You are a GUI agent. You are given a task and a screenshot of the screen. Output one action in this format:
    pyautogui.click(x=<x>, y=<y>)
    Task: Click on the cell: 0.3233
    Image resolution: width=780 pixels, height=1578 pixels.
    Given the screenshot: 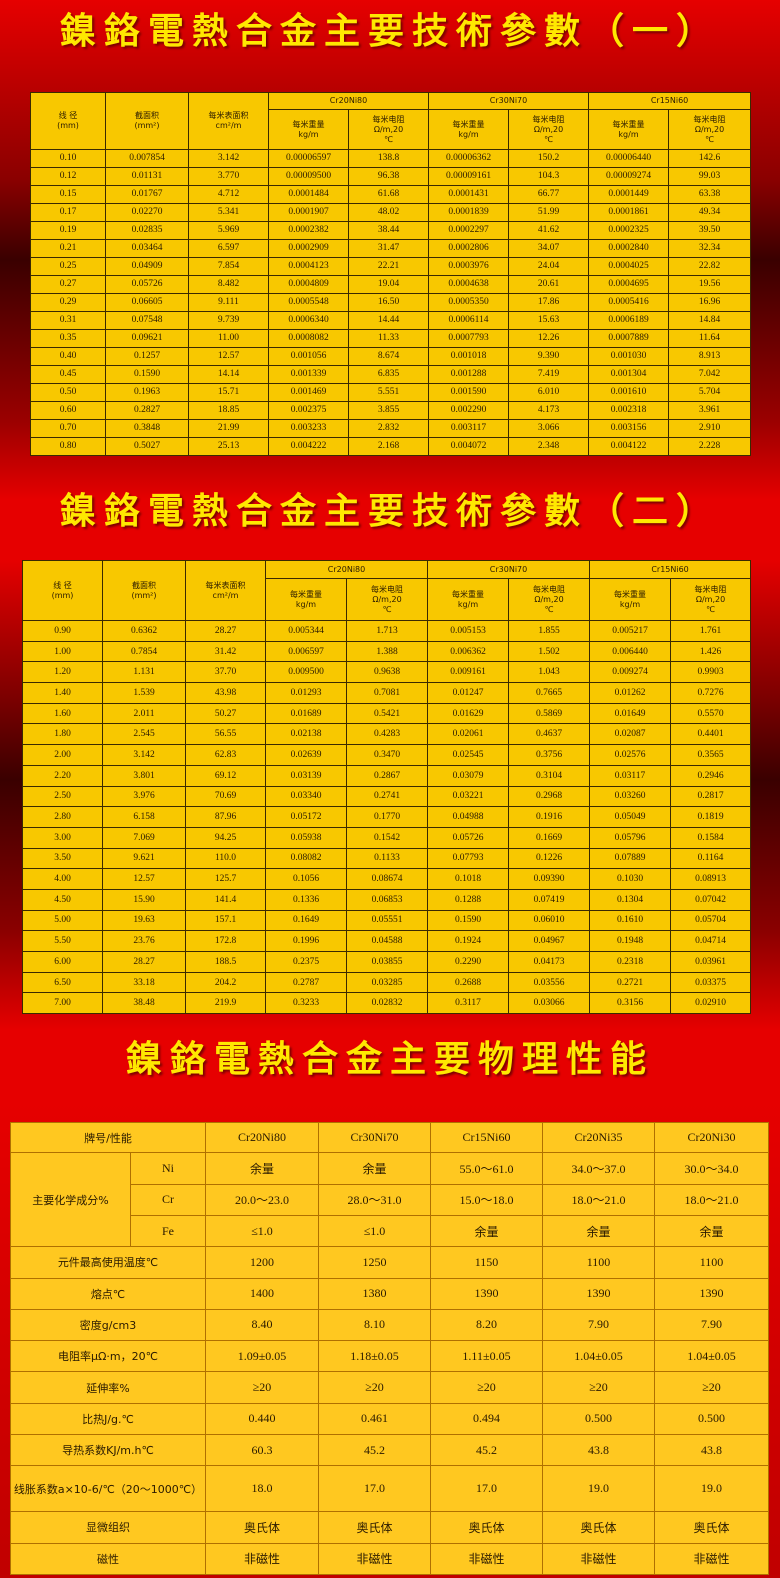 What is the action you would take?
    pyautogui.click(x=306, y=1003)
    